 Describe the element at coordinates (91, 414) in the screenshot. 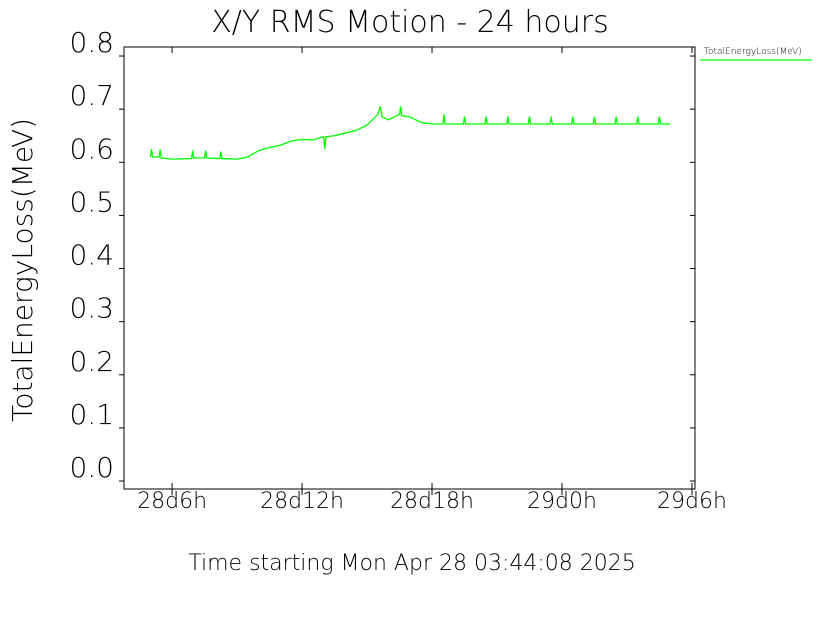

I see `y-tick-label: 0.1` at that location.